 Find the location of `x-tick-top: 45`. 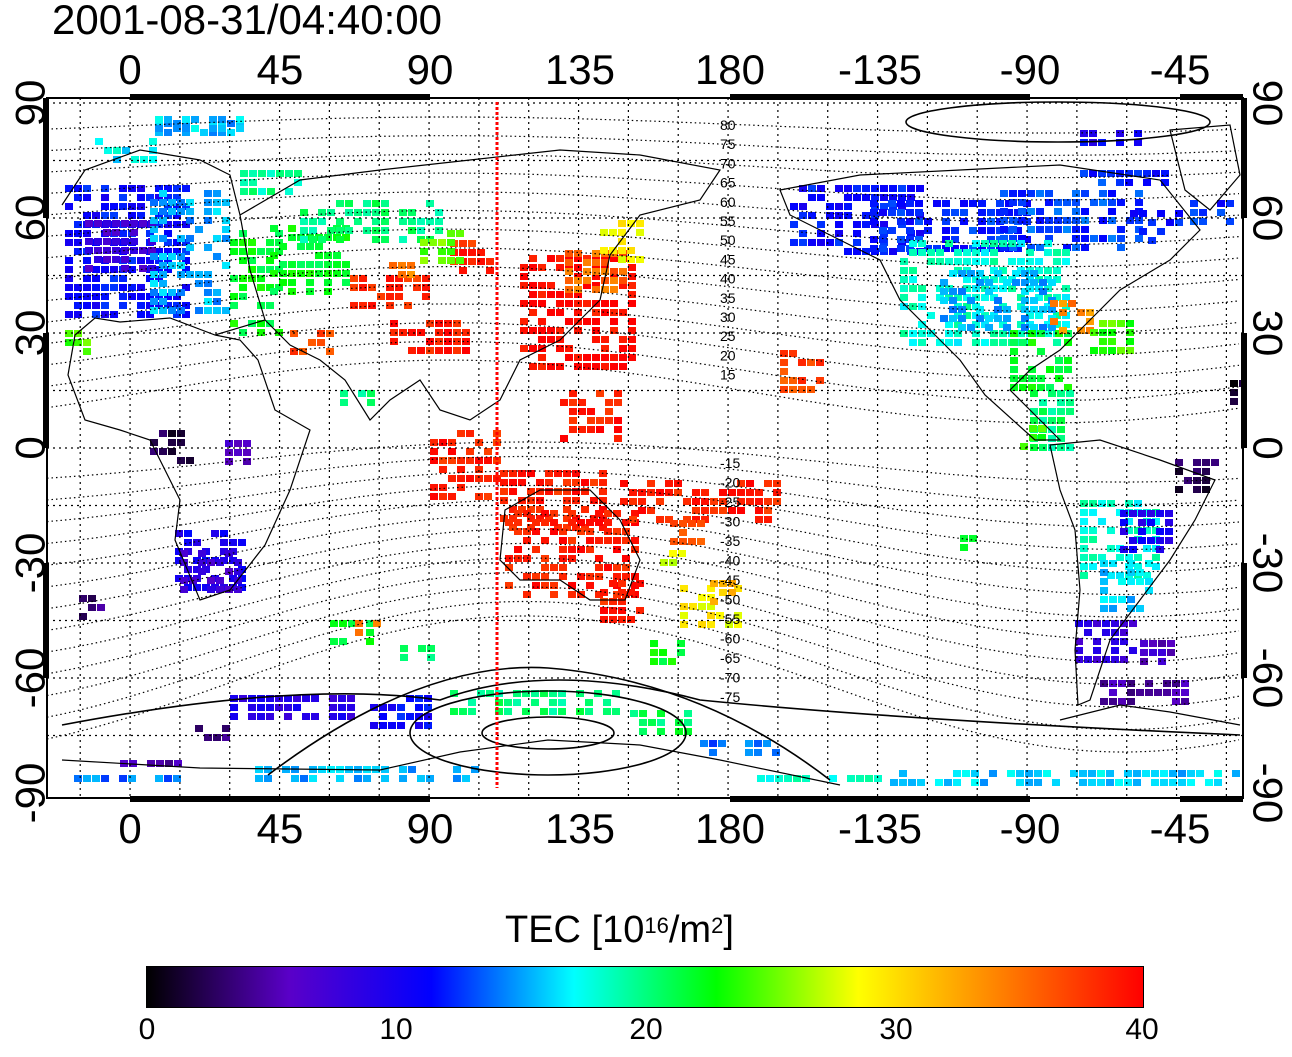

x-tick-top: 45 is located at coordinates (280, 69).